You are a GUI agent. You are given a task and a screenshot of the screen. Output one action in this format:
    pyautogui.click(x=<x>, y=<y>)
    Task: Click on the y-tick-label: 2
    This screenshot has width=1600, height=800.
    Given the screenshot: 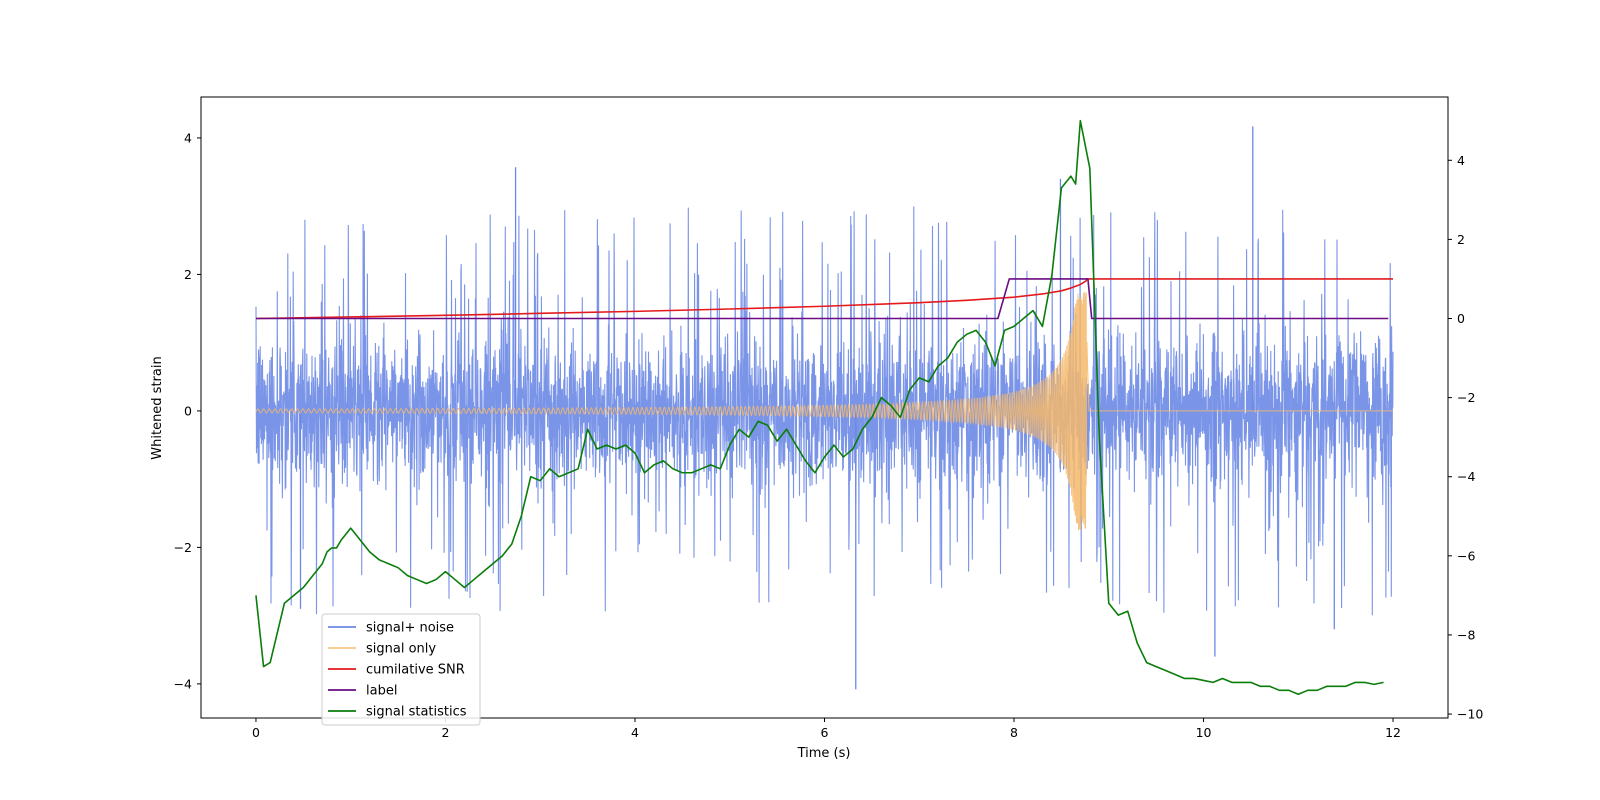 What is the action you would take?
    pyautogui.click(x=188, y=274)
    